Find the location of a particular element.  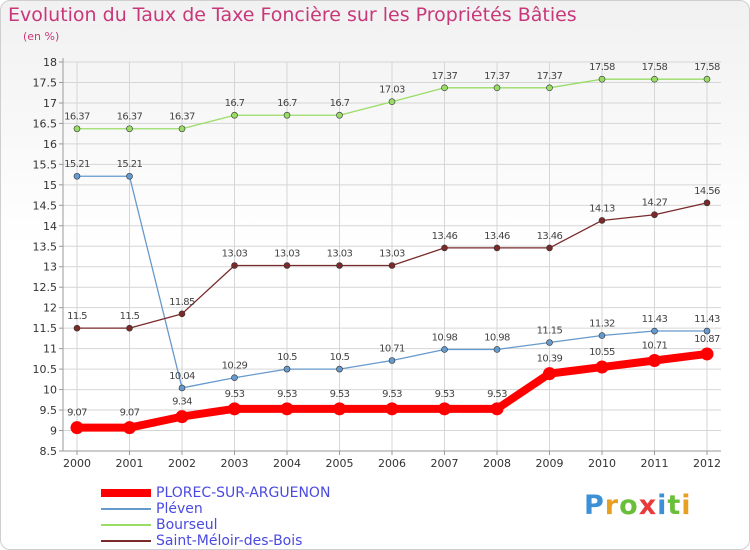

data-label: 11.5 is located at coordinates (130, 316).